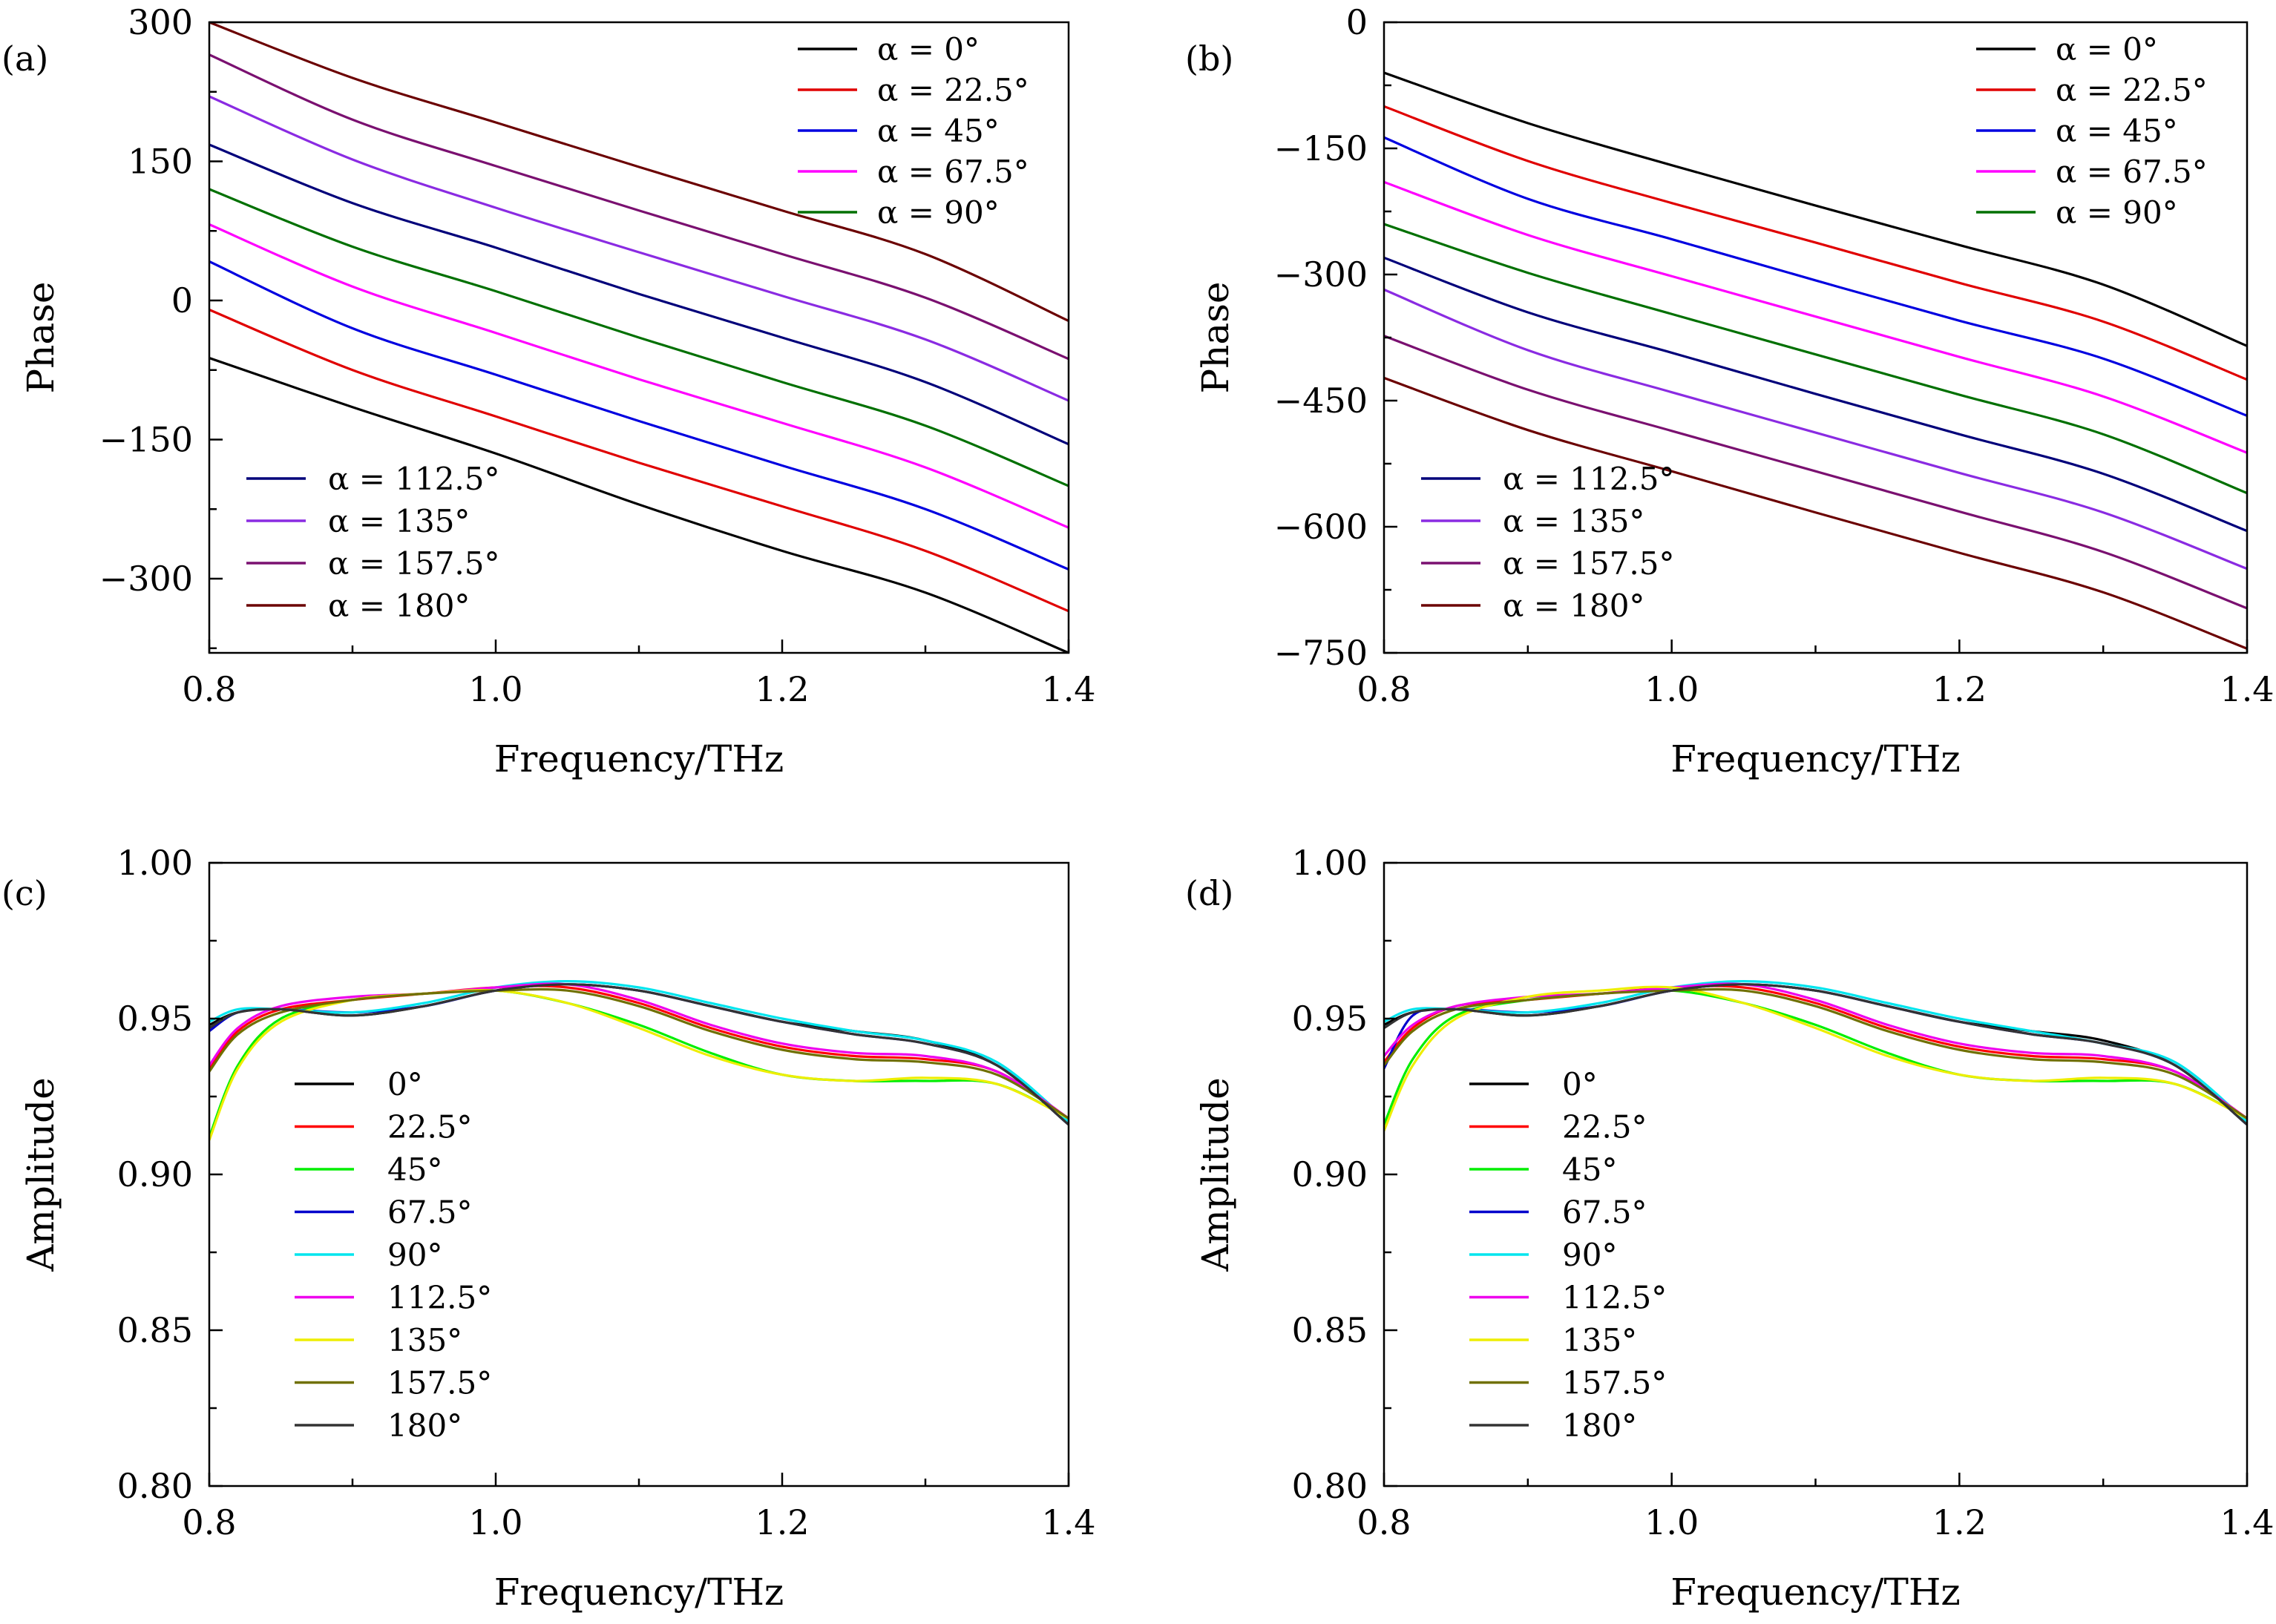 The image size is (2276, 1624). What do you see at coordinates (1321, 148) in the screenshot?
I see `y-tick-label: −150` at bounding box center [1321, 148].